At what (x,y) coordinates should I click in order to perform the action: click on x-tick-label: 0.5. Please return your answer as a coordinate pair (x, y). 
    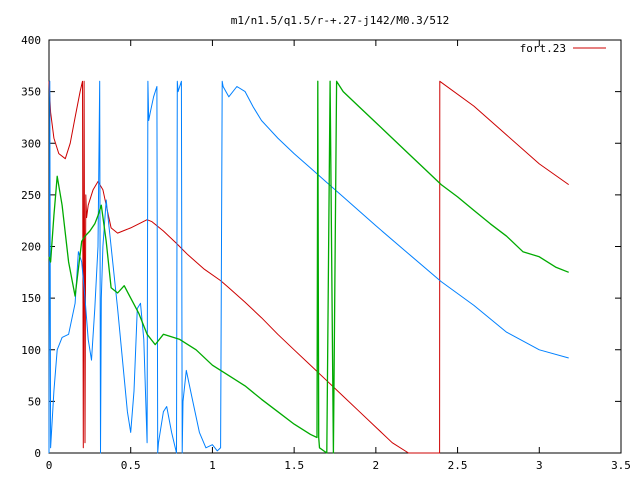
    Looking at the image, I should click on (131, 465).